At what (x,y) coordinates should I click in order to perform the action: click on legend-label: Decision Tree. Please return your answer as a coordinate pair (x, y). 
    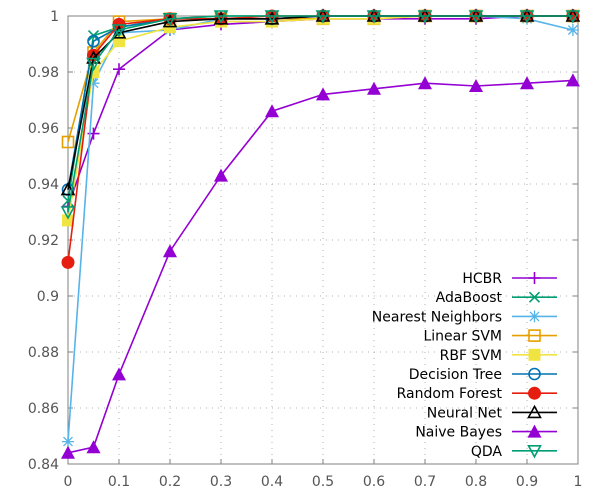
    Looking at the image, I should click on (455, 375).